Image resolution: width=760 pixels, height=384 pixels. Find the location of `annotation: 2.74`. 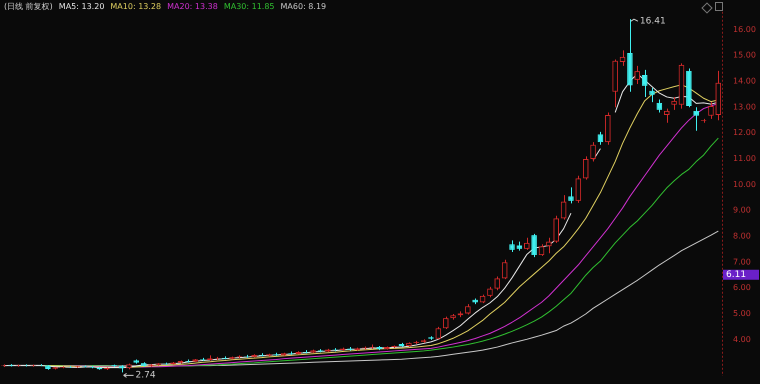

annotation: 2.74 is located at coordinates (146, 375).